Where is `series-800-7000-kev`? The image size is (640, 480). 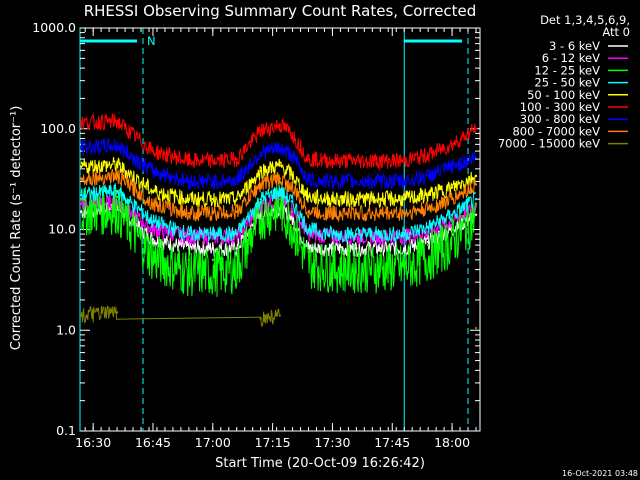
series-800-7000-kev is located at coordinates (278, 196).